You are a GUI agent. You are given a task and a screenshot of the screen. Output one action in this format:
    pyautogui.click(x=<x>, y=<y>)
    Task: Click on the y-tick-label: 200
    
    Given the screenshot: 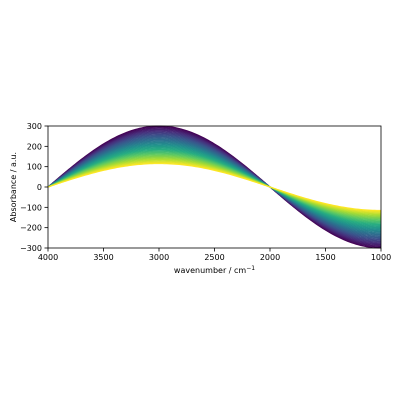 What is the action you would take?
    pyautogui.click(x=34, y=146)
    